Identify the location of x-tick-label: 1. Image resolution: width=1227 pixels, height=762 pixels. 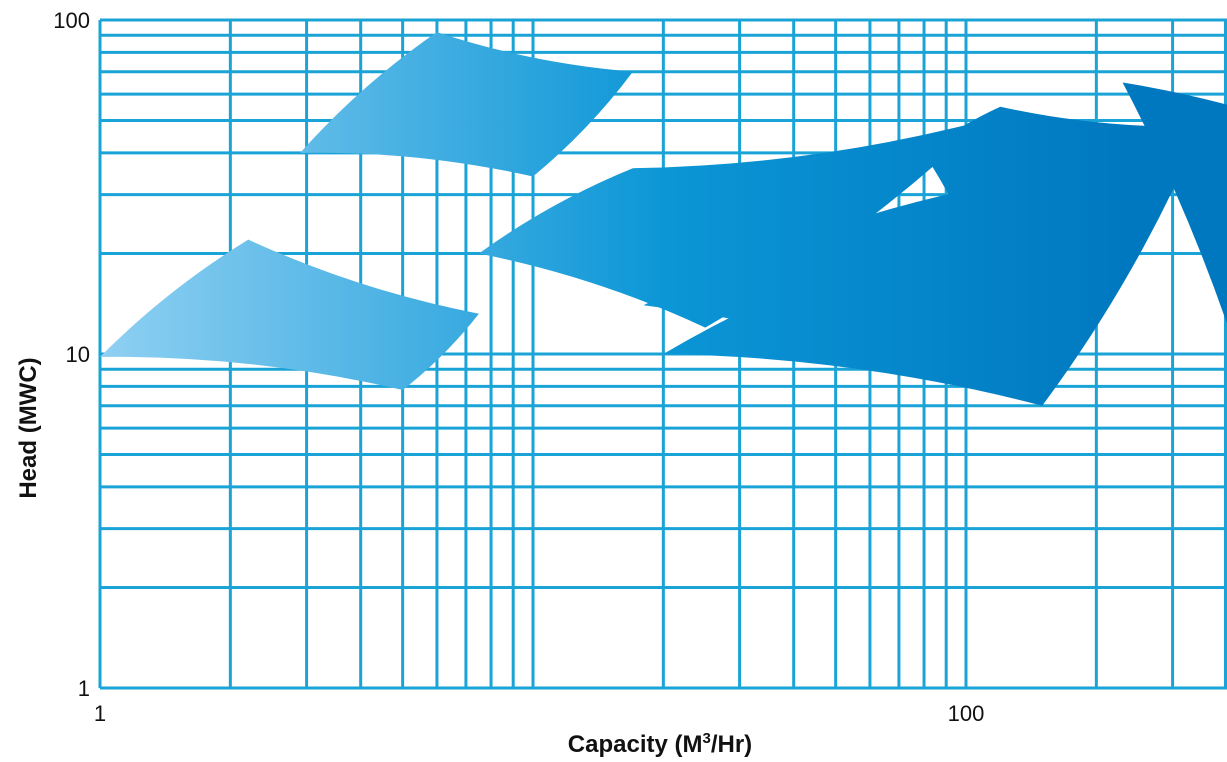
(100, 713).